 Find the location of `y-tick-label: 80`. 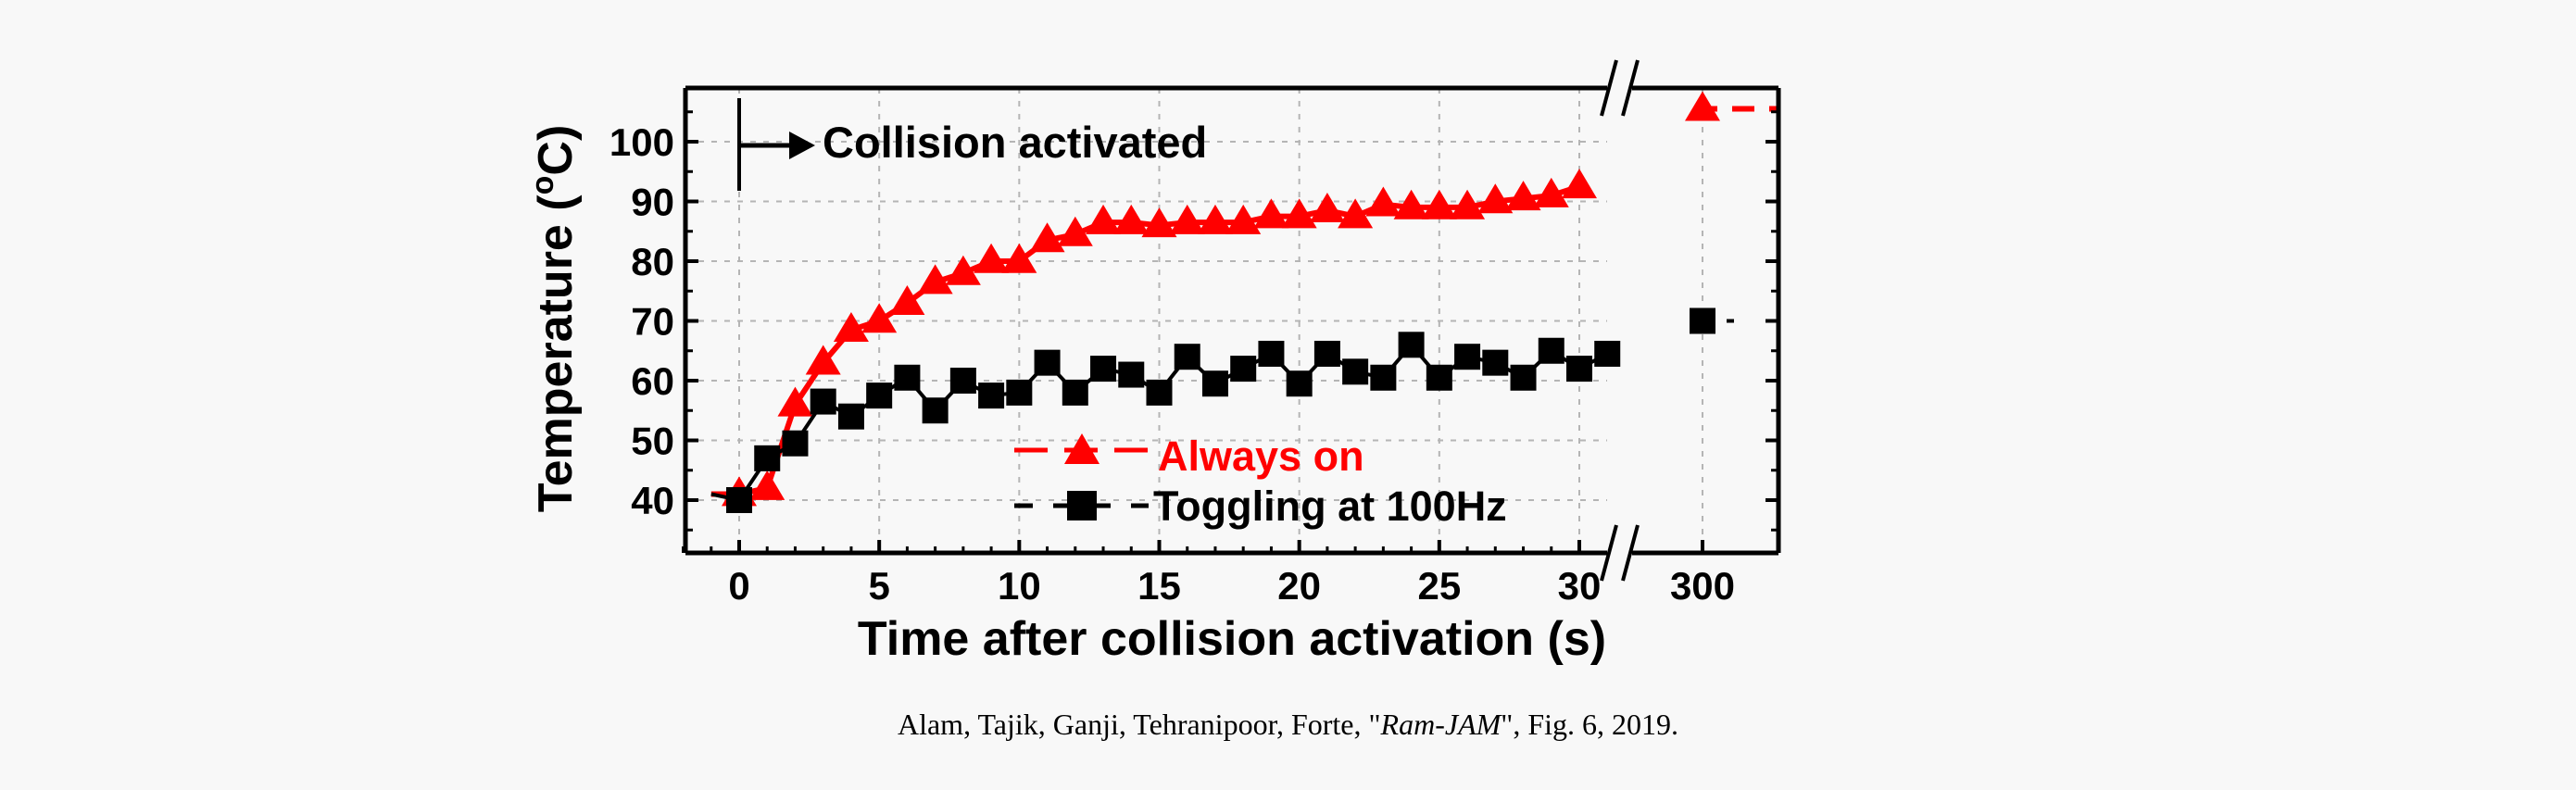

y-tick-label: 80 is located at coordinates (652, 261).